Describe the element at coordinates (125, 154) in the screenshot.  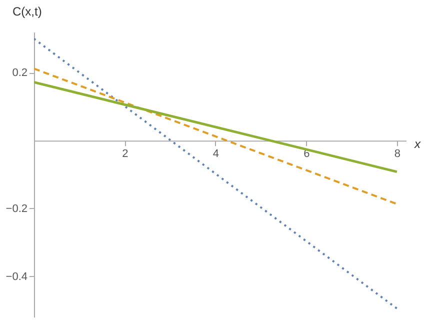
I see `x-tick-label: 2` at that location.